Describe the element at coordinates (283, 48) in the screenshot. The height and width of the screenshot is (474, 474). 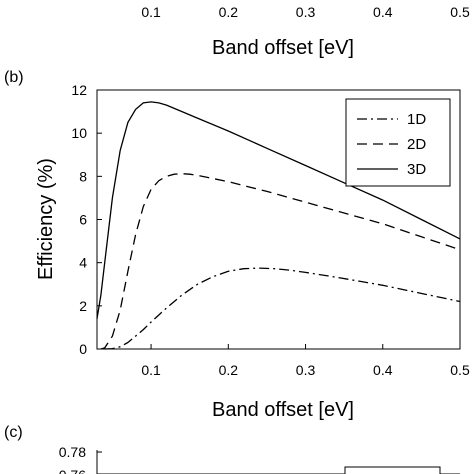
I see `top-x-axis-title: Band offset [eV]` at that location.